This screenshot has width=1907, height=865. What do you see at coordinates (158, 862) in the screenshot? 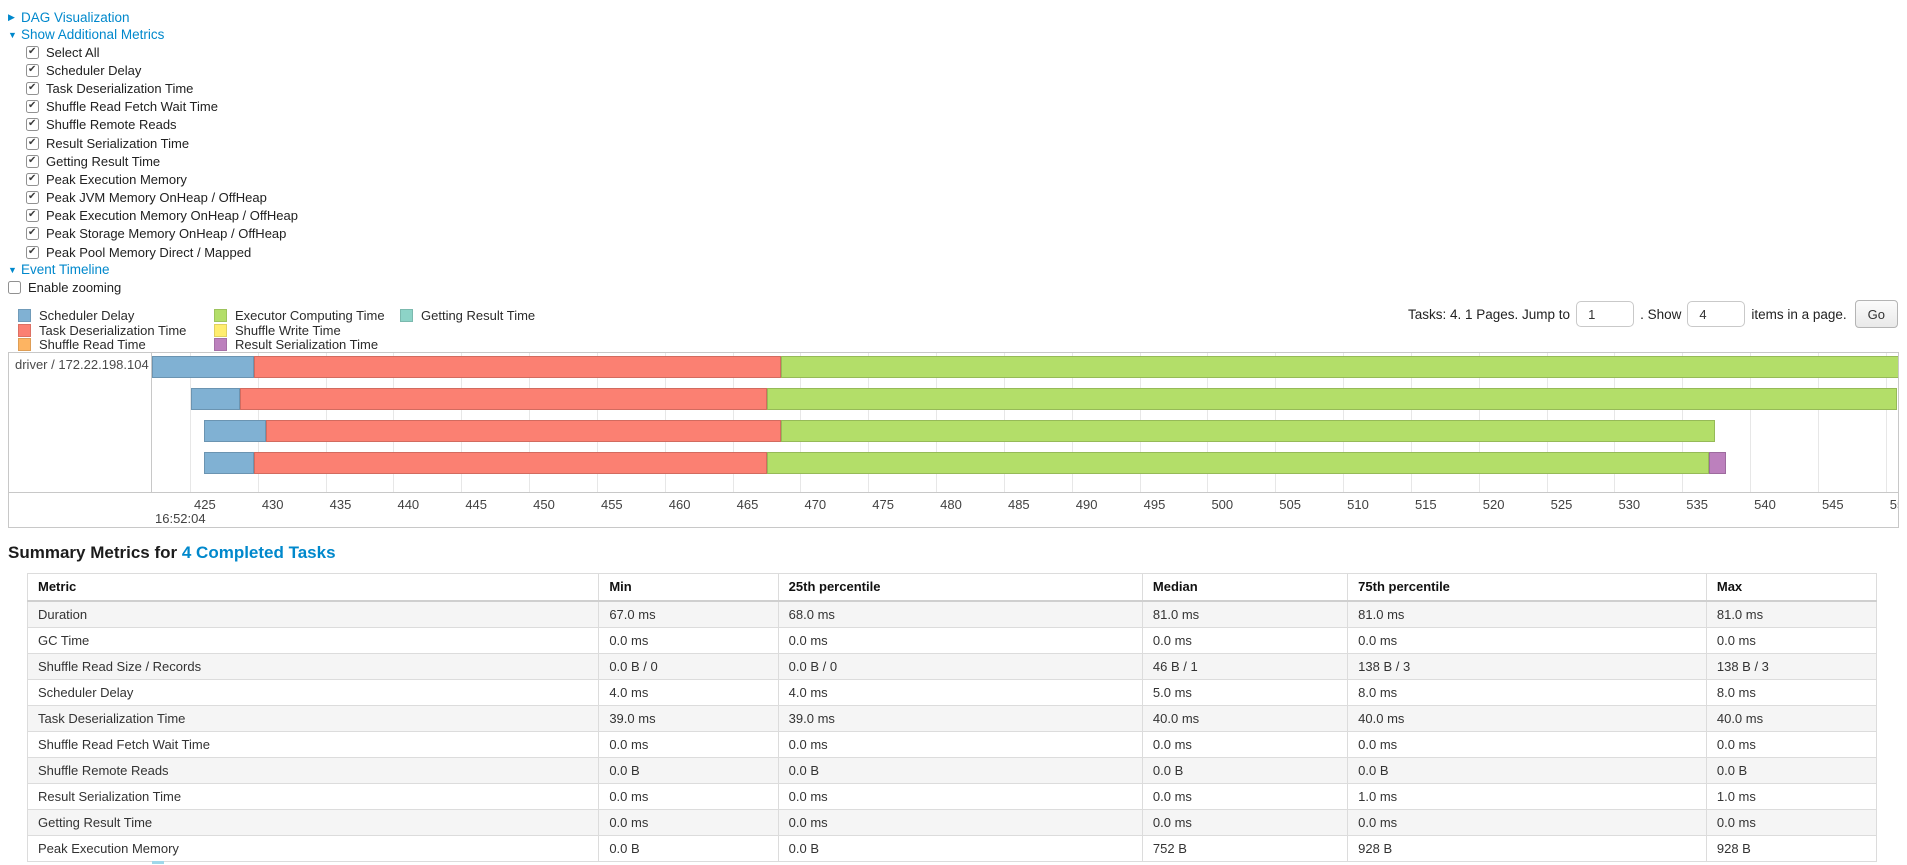
I see `next-section-clipped-edge` at bounding box center [158, 862].